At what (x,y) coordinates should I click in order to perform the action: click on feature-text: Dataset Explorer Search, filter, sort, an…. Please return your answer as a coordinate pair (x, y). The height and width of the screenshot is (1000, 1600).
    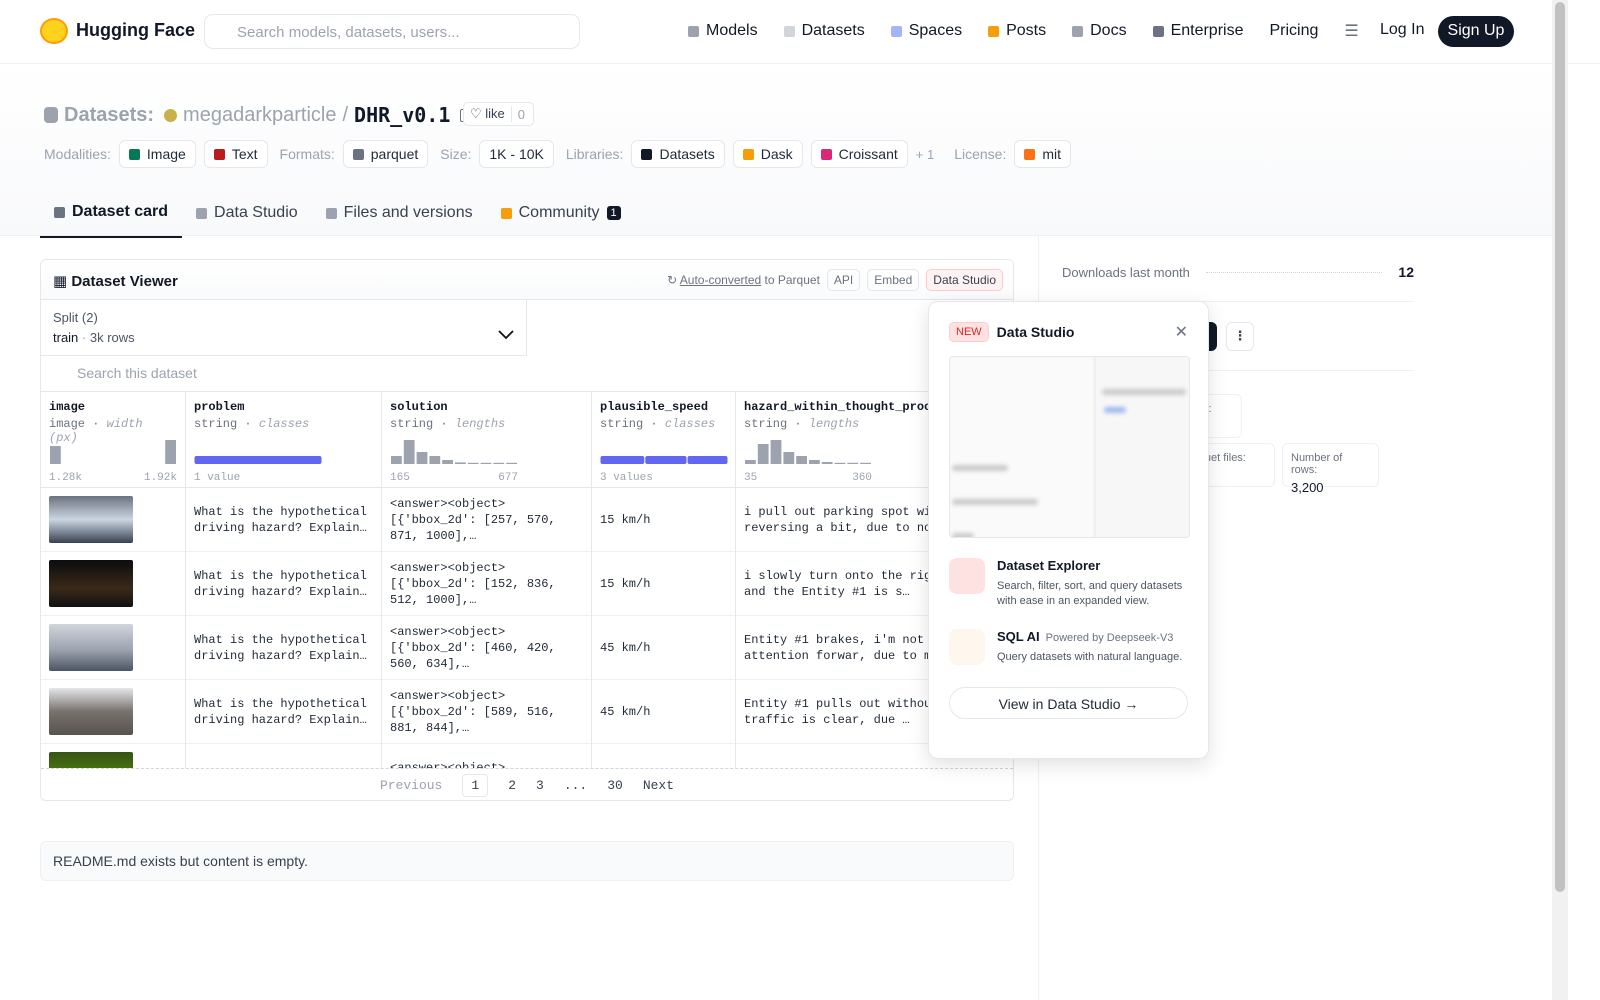
    Looking at the image, I should click on (1092, 583).